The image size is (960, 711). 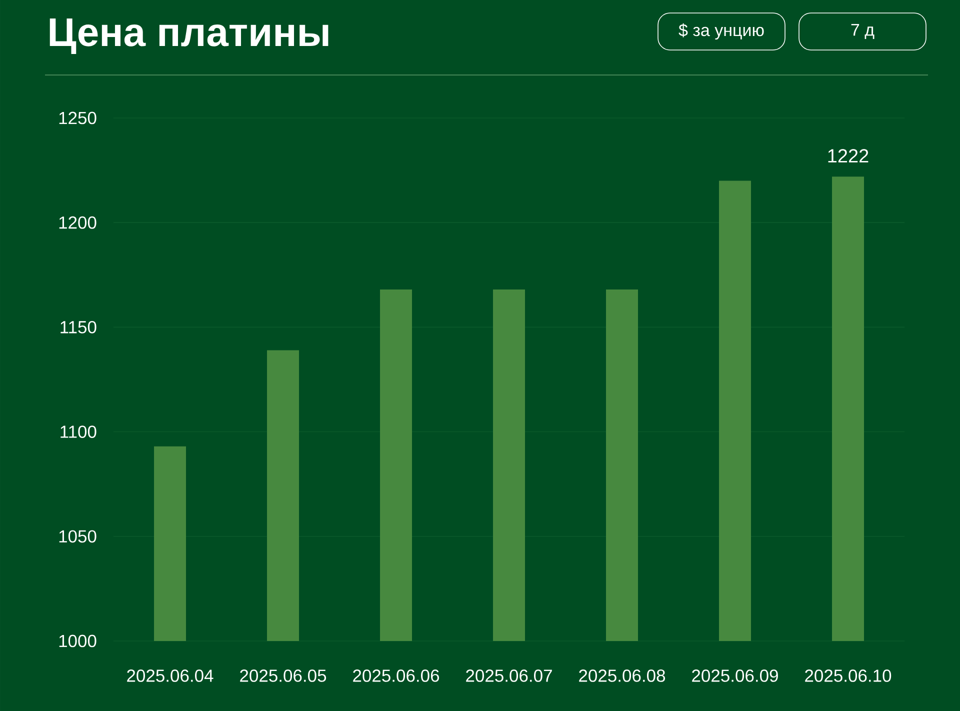 What do you see at coordinates (862, 32) in the screenshot?
I see `text: 7 д` at bounding box center [862, 32].